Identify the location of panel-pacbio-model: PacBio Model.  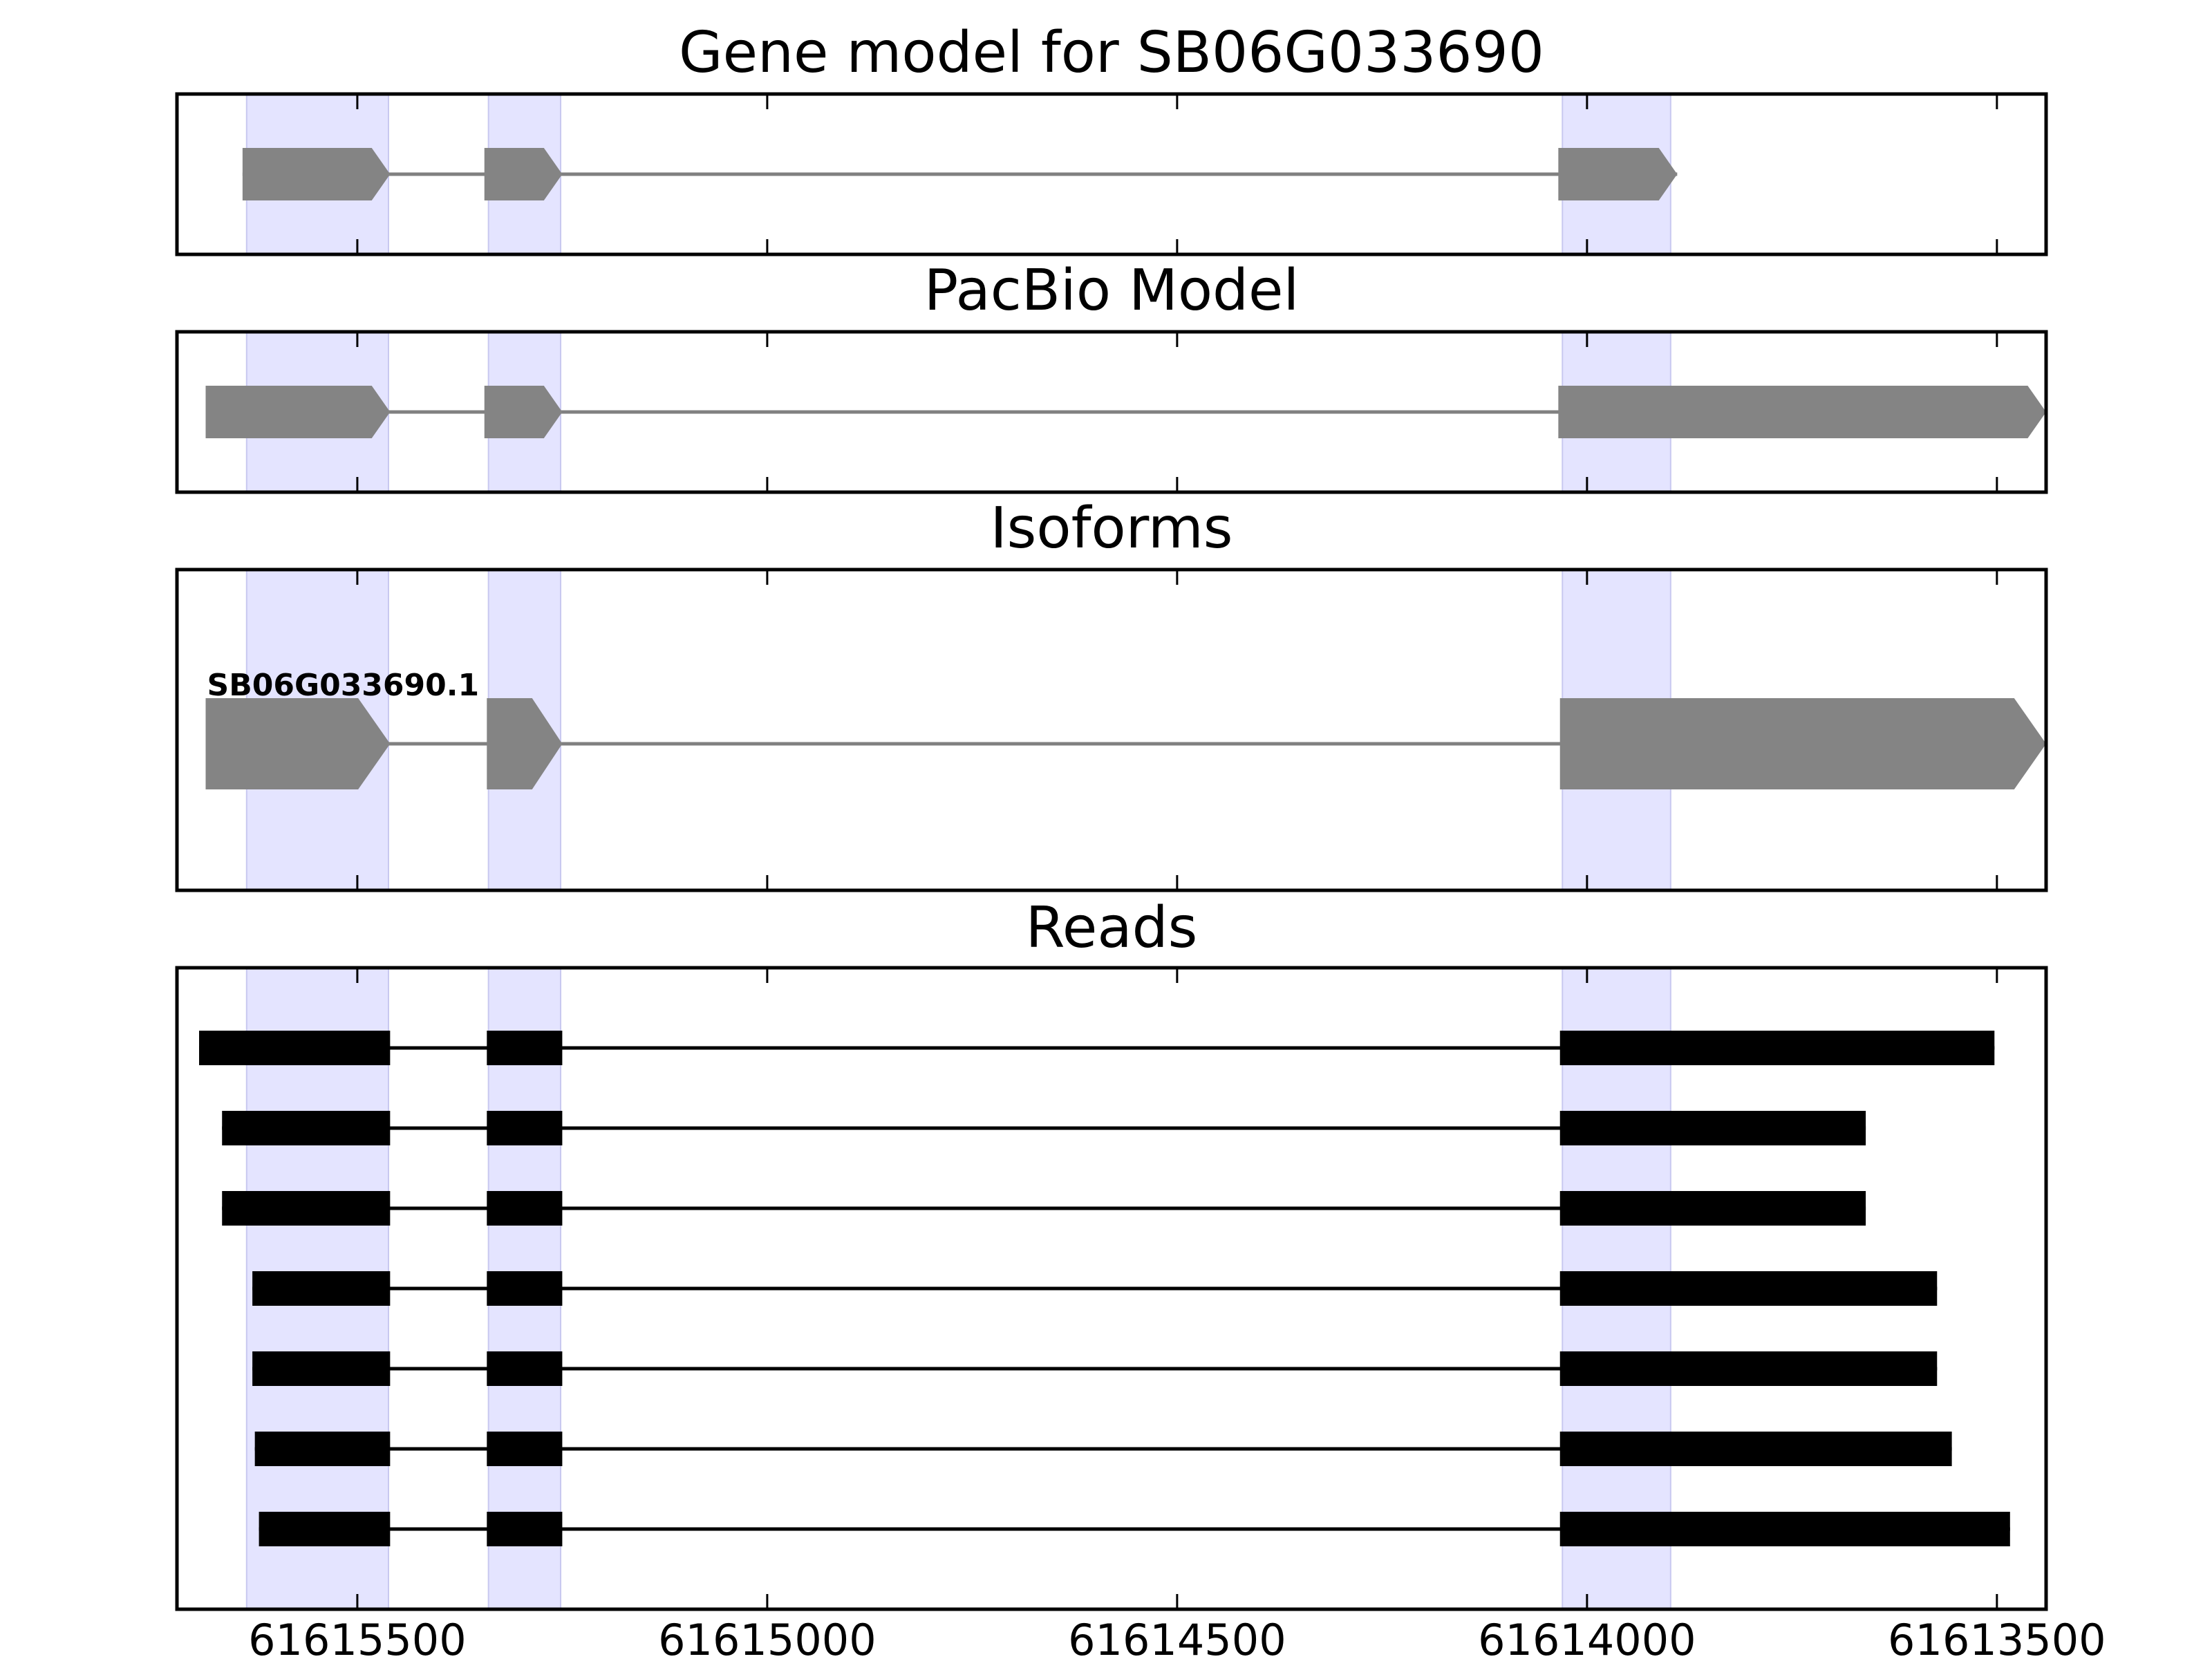
(1111, 376).